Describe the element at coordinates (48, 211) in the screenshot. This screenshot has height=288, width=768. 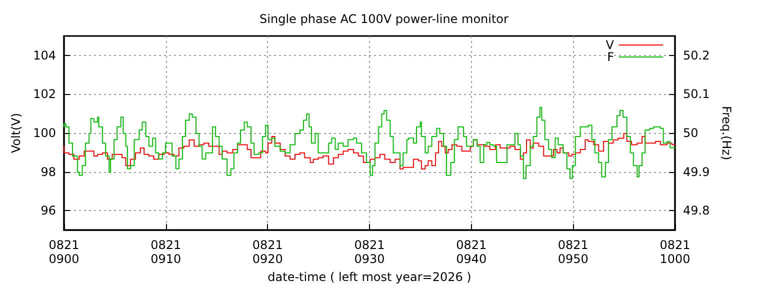
I see `y-tick-label: 96` at that location.